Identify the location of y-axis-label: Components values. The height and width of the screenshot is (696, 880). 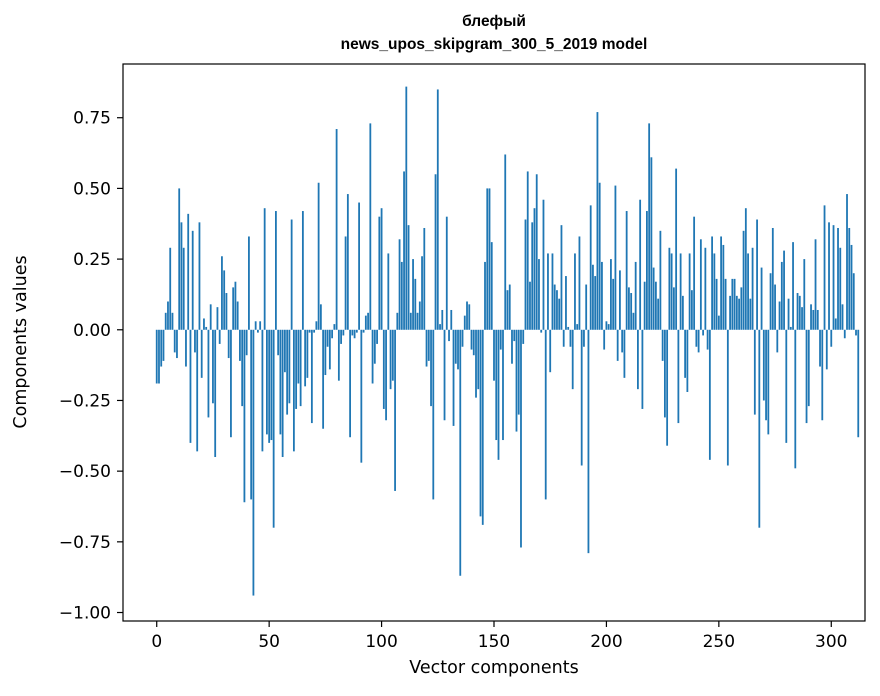
(21, 342).